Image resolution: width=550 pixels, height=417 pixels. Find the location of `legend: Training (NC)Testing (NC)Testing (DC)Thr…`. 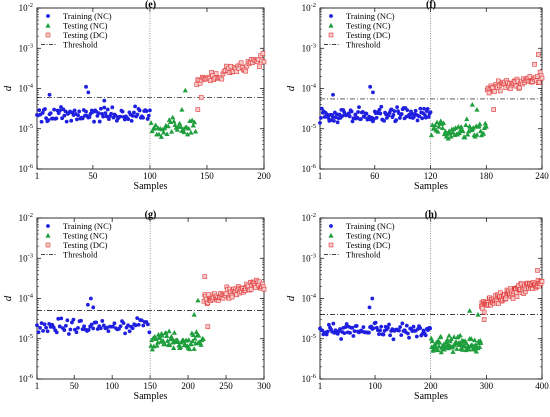

legend: Training (NC)Testing (NC)Testing (DC)Thr… is located at coordinates (76, 30).